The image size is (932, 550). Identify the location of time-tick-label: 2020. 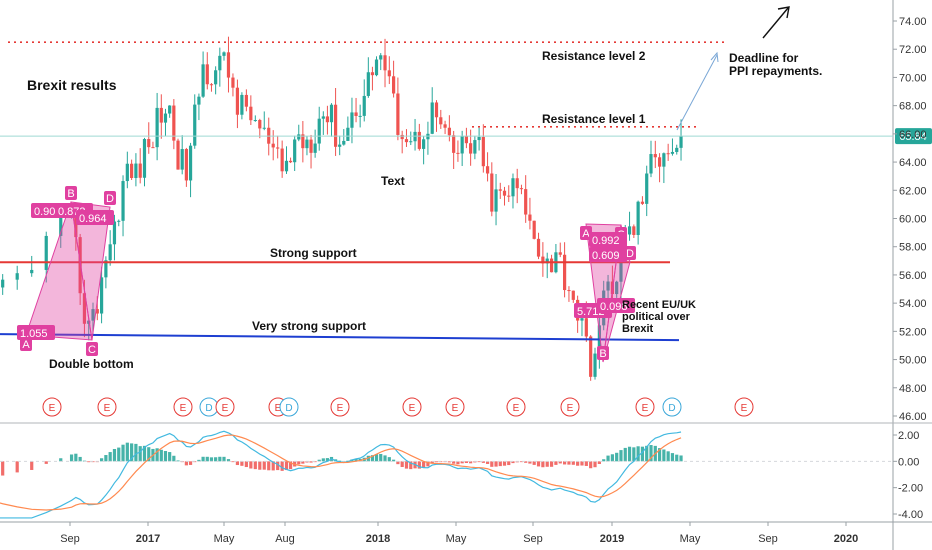
(846, 539).